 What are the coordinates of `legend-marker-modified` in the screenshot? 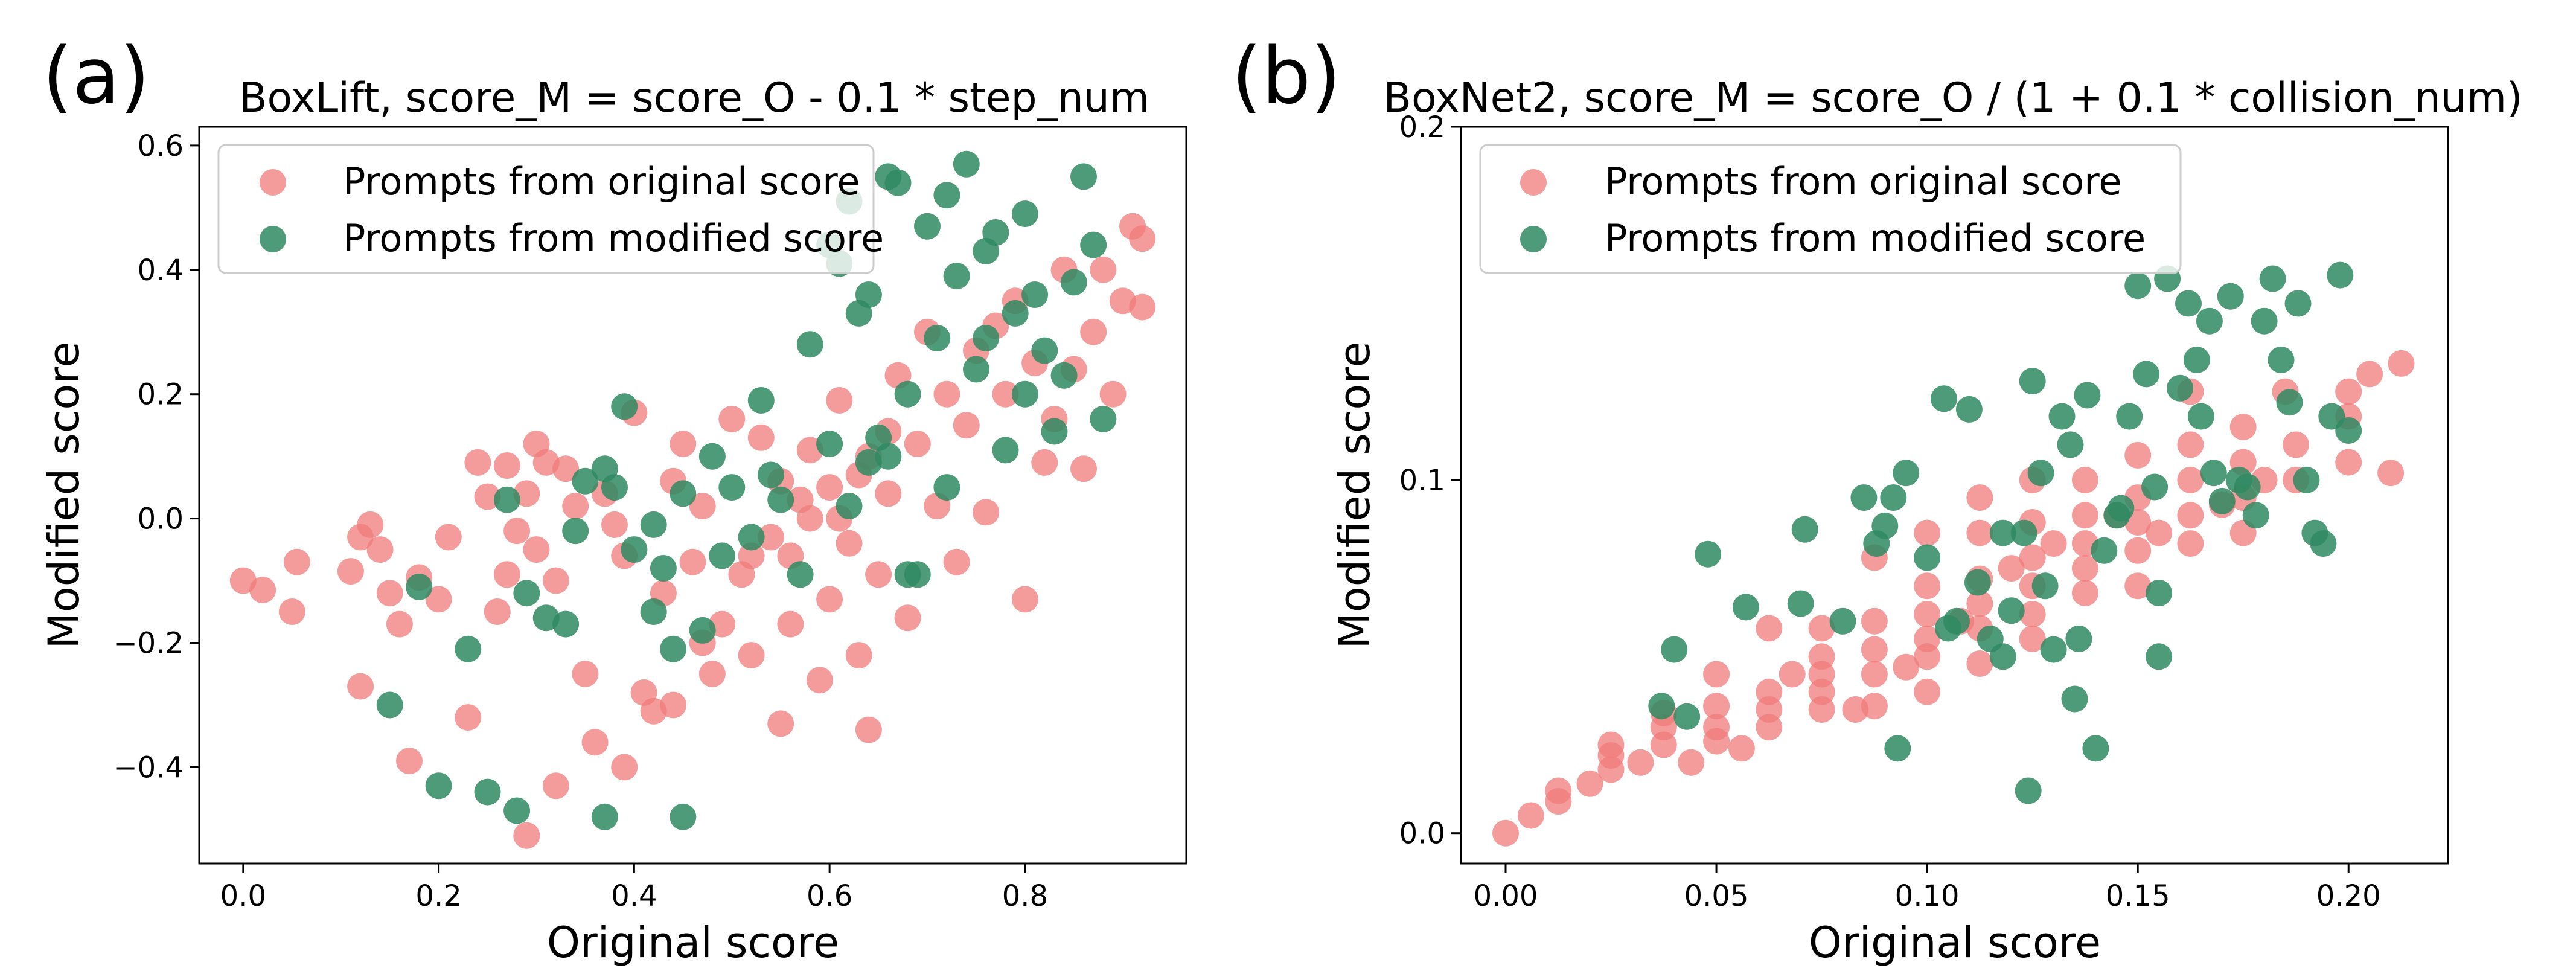 It's located at (1533, 239).